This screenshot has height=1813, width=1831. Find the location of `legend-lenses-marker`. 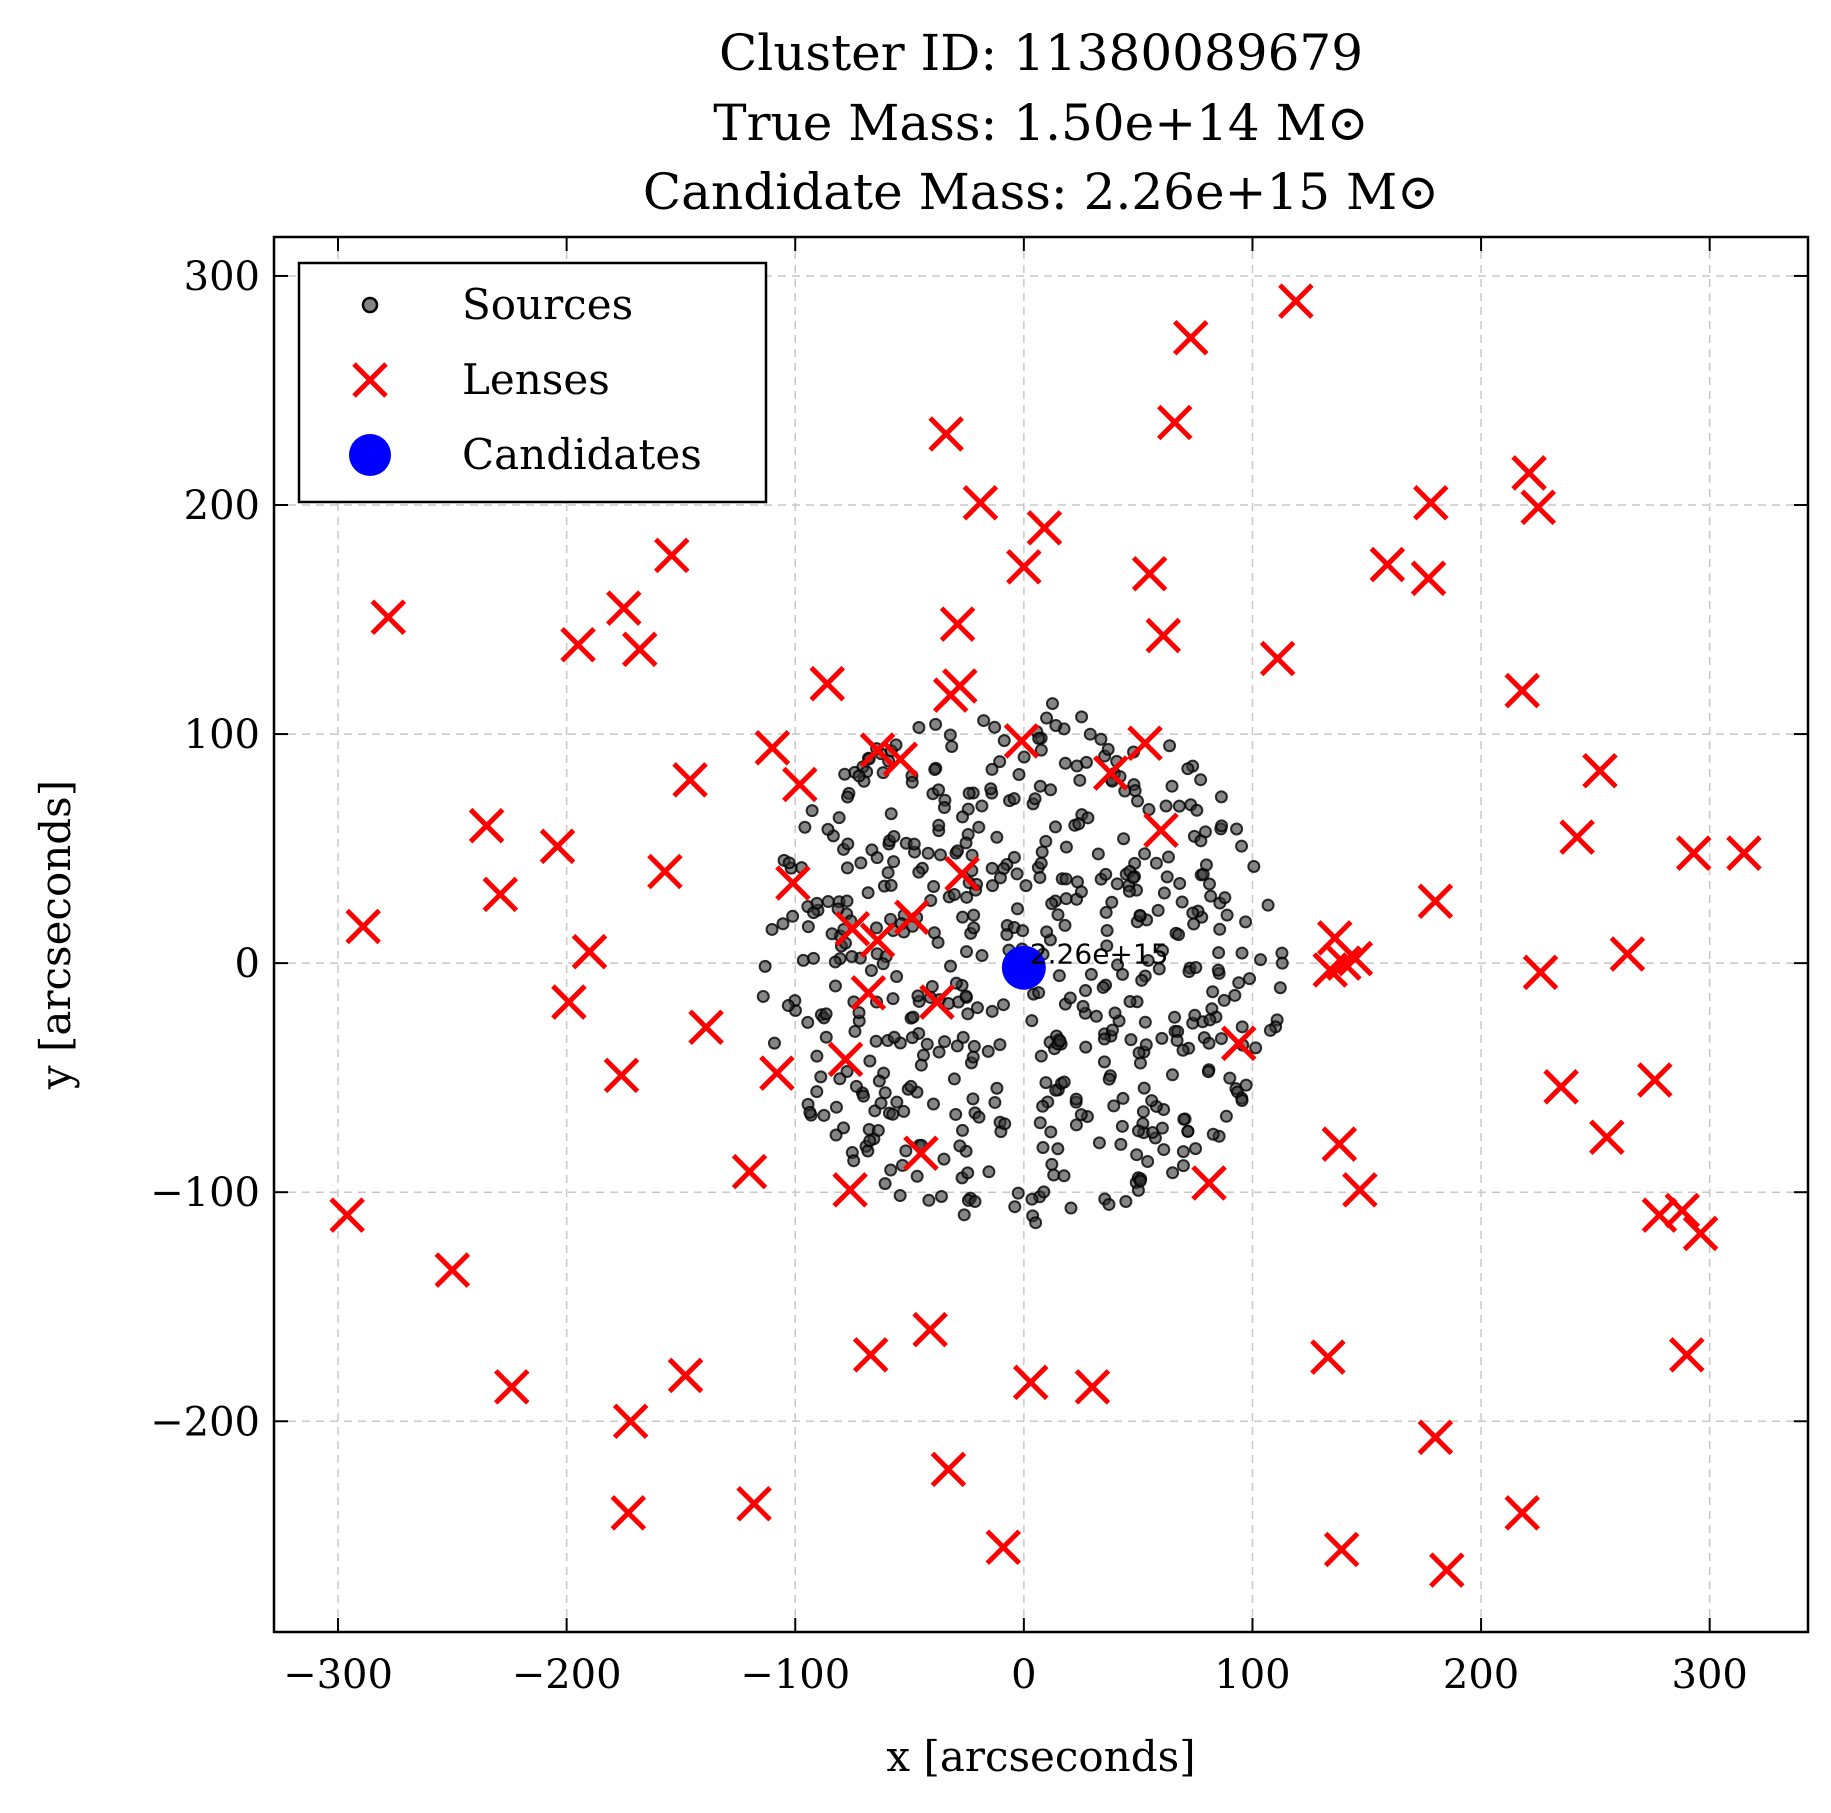

legend-lenses-marker is located at coordinates (370, 380).